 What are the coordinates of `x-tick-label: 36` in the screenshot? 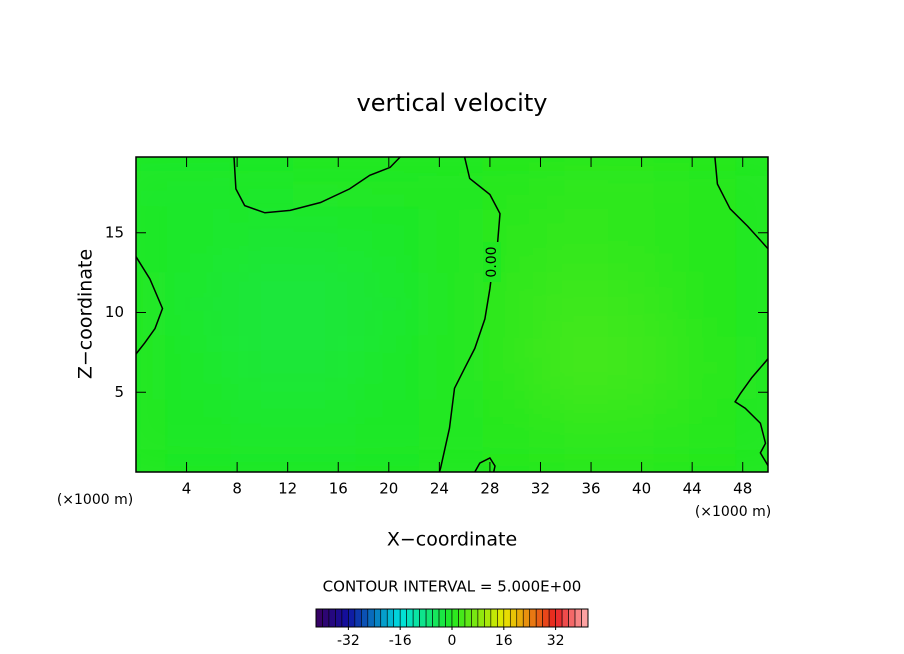 It's located at (590, 489).